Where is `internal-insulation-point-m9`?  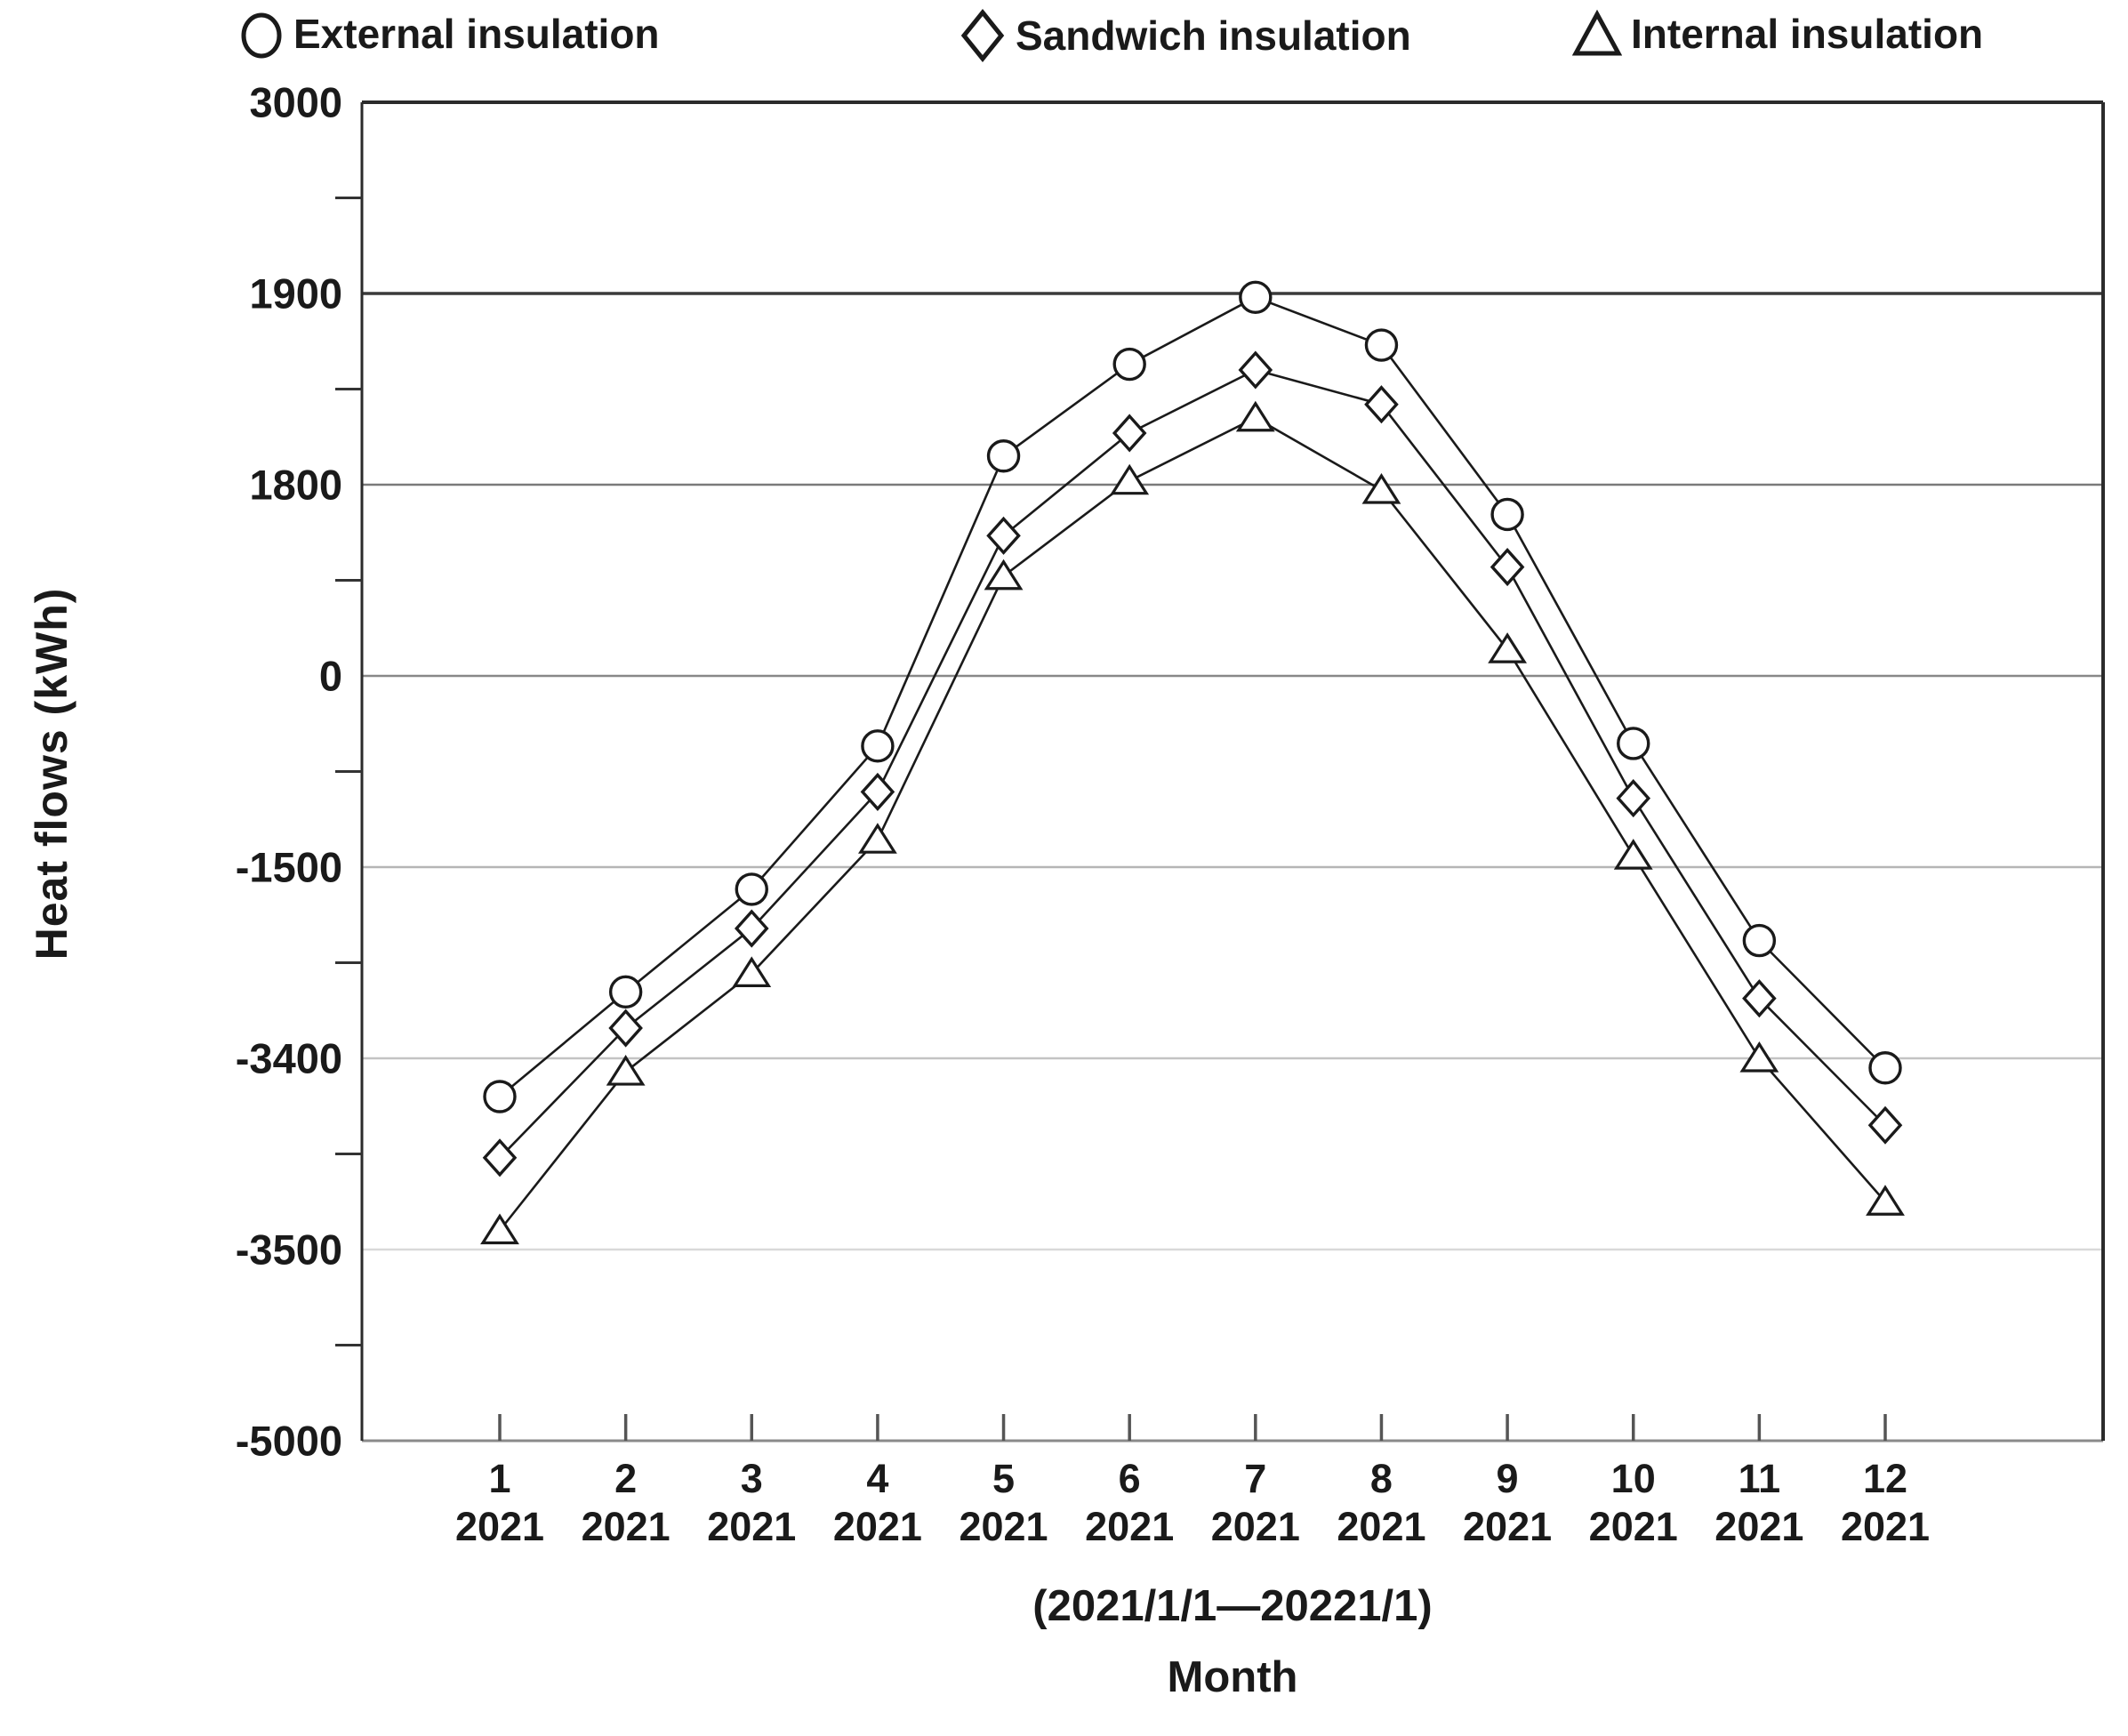
internal-insulation-point-m9 is located at coordinates (1507, 648).